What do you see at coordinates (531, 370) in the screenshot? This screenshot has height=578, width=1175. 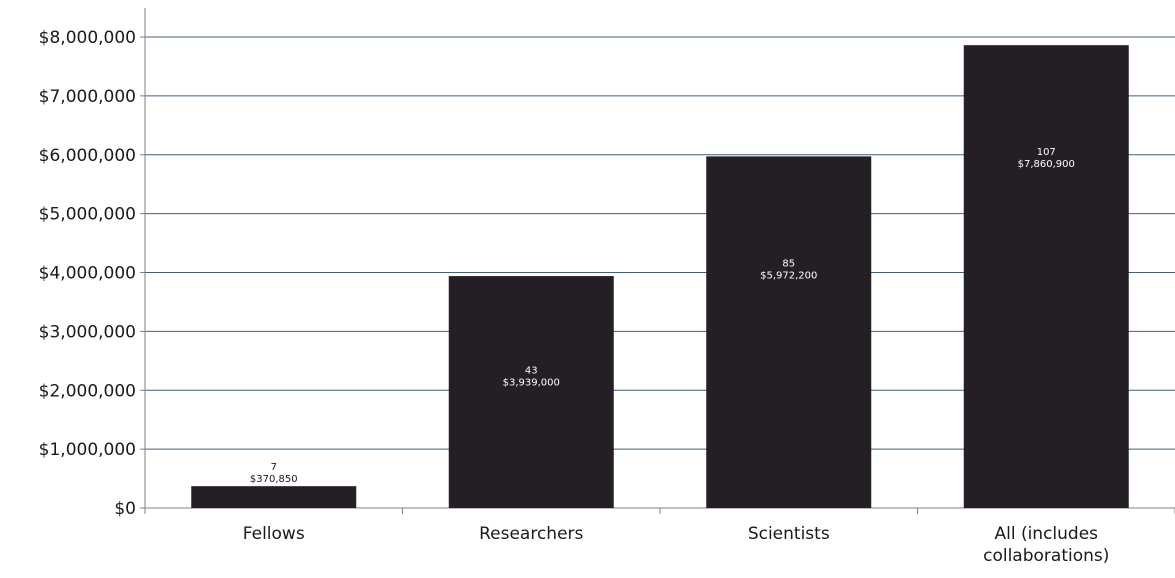 I see `bar-count-label: 43` at bounding box center [531, 370].